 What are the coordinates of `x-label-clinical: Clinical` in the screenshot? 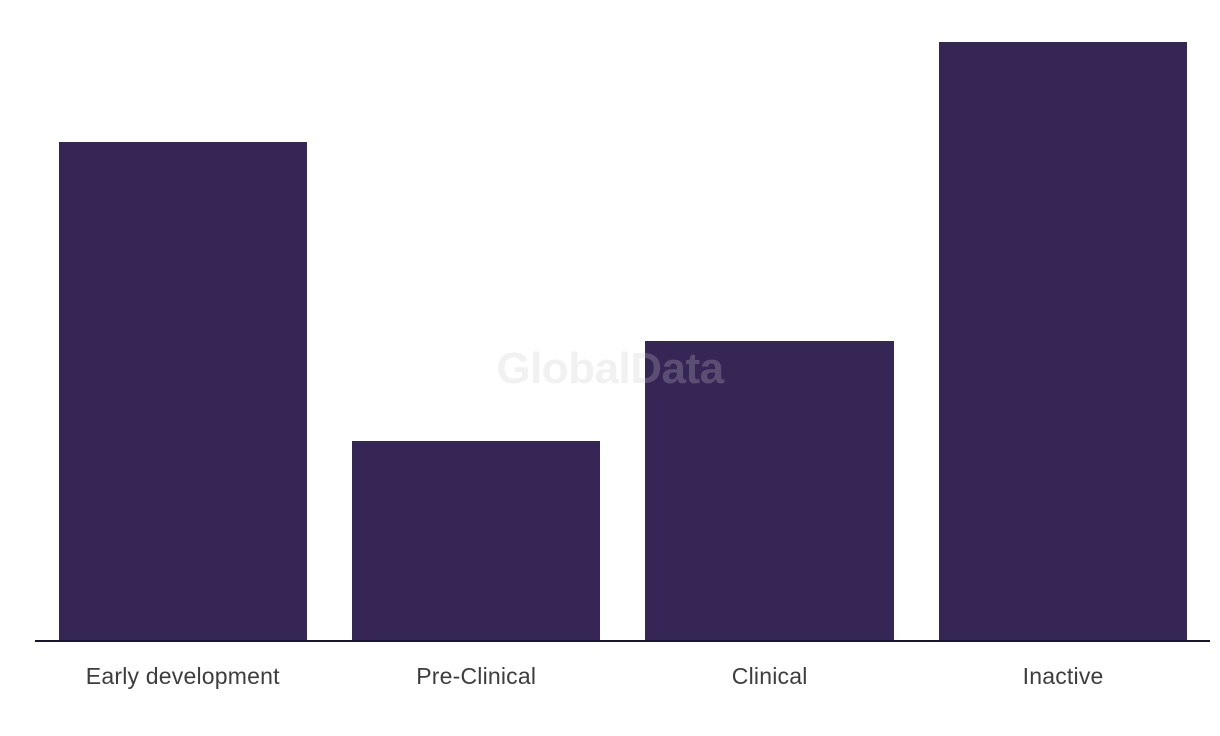 It's located at (769, 676).